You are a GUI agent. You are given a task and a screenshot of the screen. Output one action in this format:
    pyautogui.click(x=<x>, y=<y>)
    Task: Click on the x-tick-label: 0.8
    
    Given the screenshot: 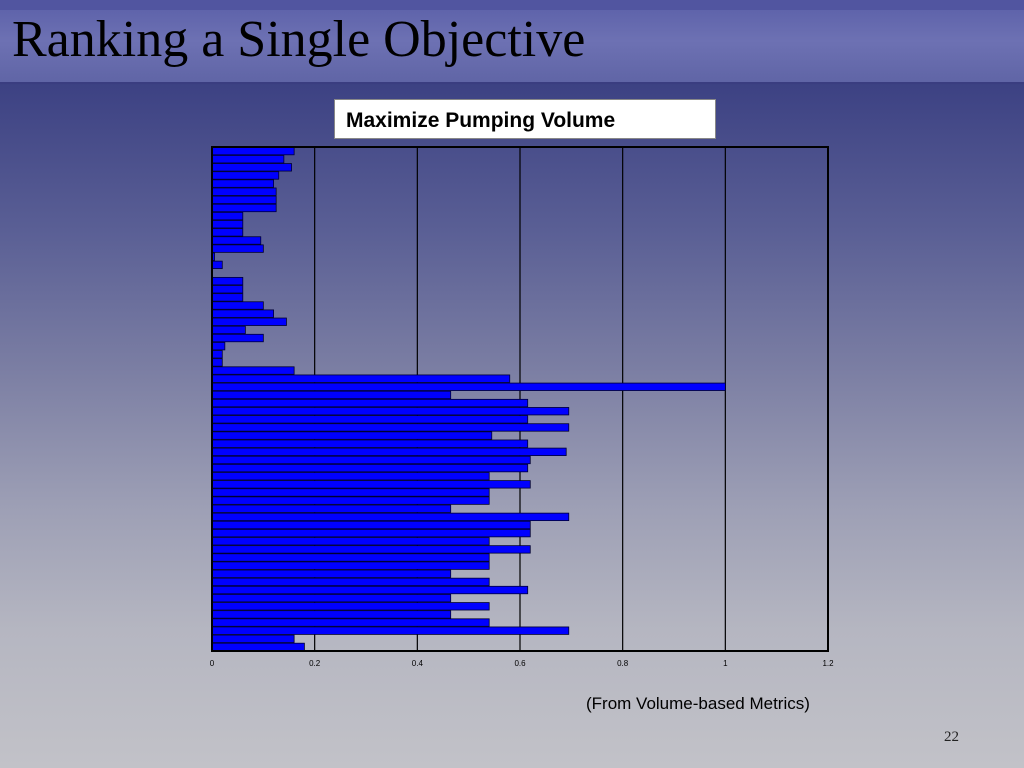 What is the action you would take?
    pyautogui.click(x=623, y=663)
    